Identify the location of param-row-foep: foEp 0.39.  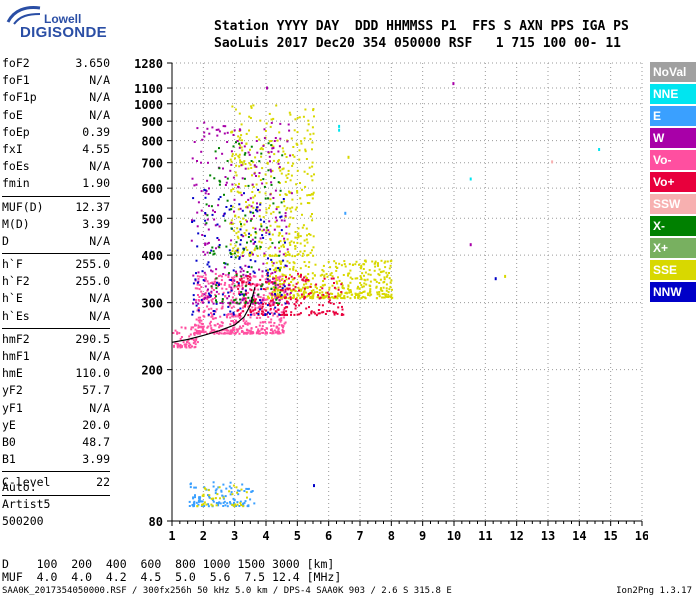
(56, 133).